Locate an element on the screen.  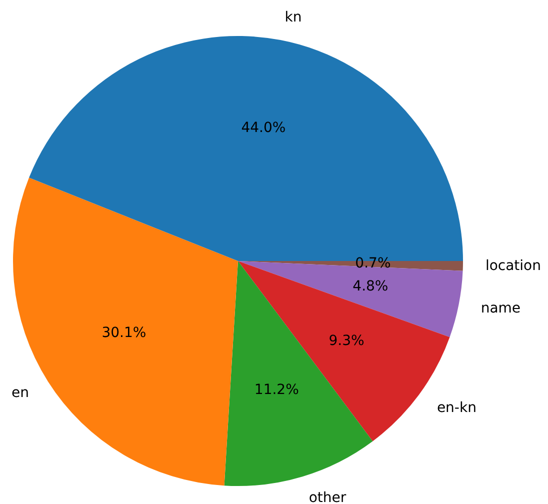
slice-label: location is located at coordinates (513, 266).